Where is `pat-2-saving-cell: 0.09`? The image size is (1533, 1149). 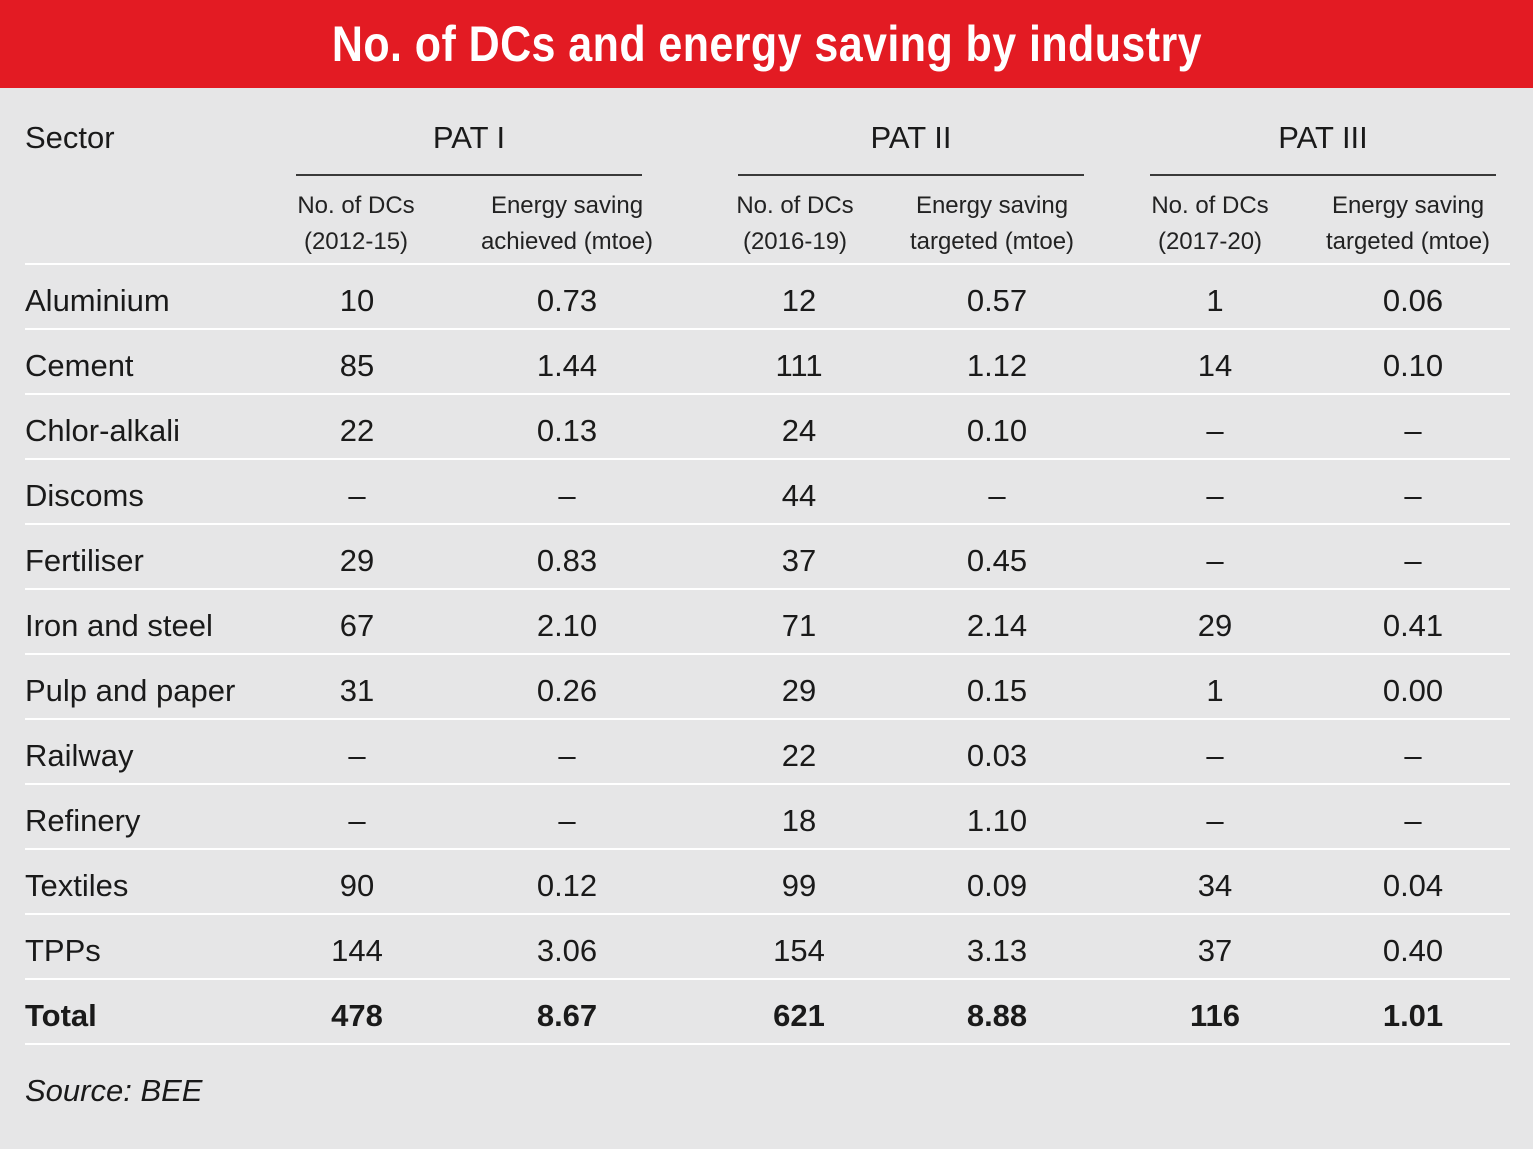 pat-2-saving-cell: 0.09 is located at coordinates (997, 885).